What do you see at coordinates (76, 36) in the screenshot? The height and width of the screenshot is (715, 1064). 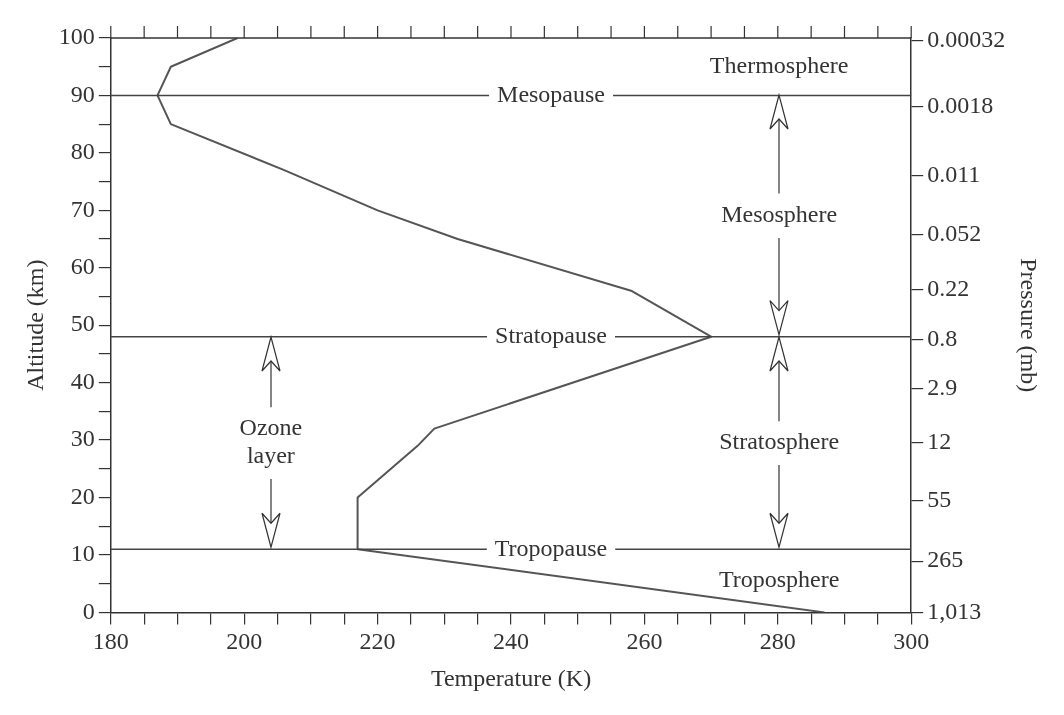 I see `y-tick-label: 100` at bounding box center [76, 36].